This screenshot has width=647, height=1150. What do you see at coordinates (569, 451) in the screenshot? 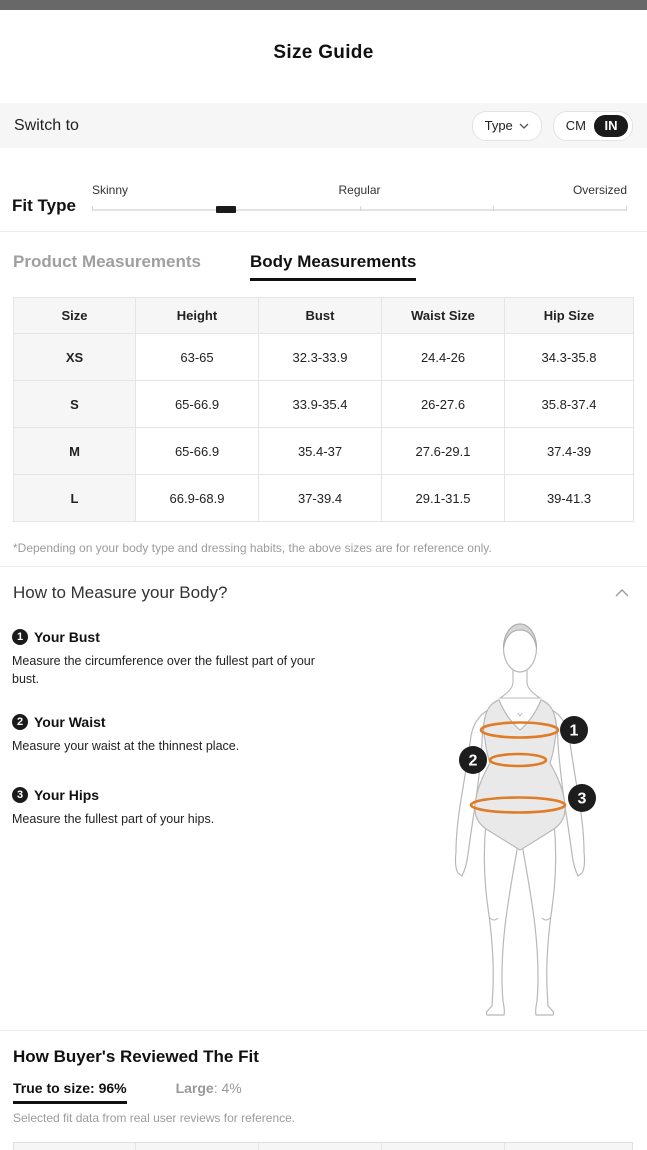
I see `value-cell: 37.4-39` at bounding box center [569, 451].